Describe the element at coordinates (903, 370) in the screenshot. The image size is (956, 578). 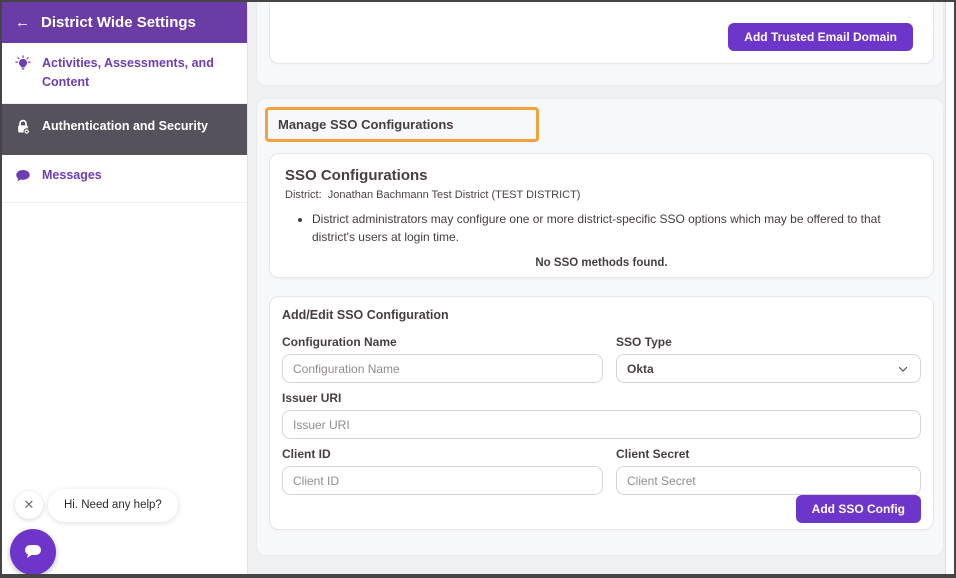
I see `chevron-down-icon` at that location.